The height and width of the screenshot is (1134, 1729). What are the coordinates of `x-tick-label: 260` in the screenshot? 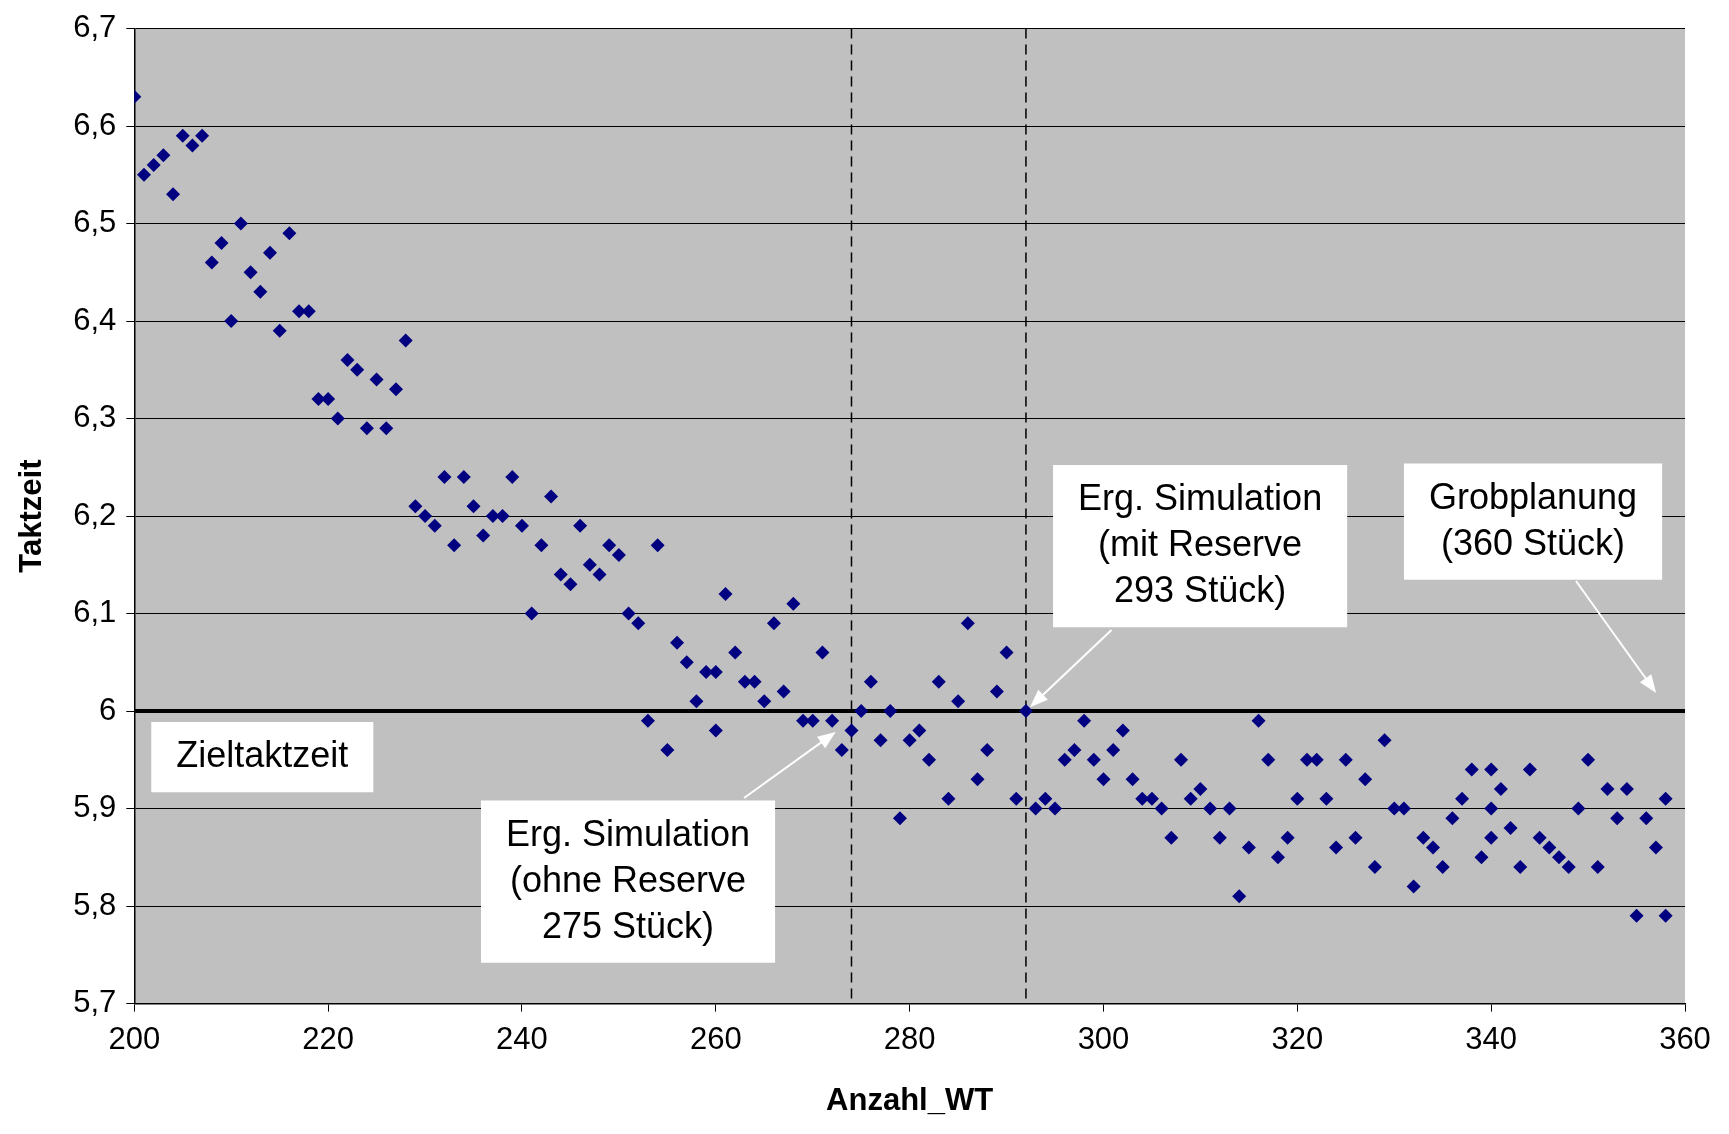 It's located at (715, 1038).